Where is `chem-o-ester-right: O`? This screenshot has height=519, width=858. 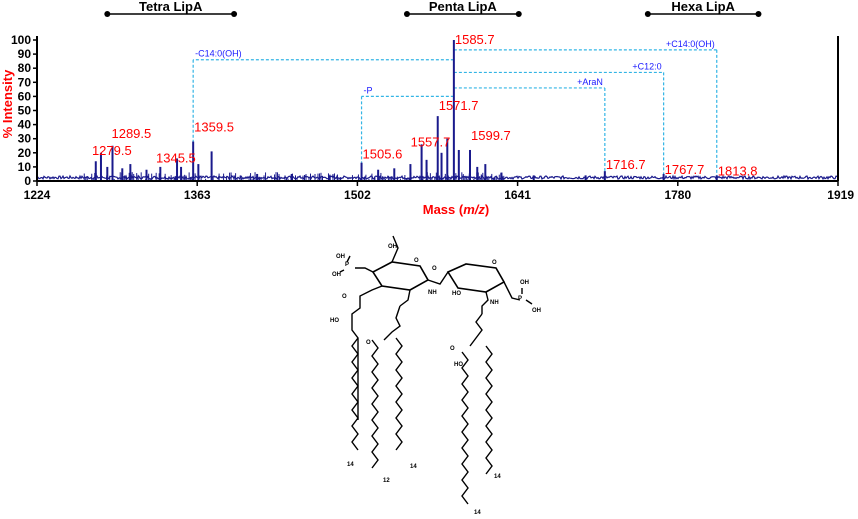
chem-o-ester-right: O is located at coordinates (452, 349).